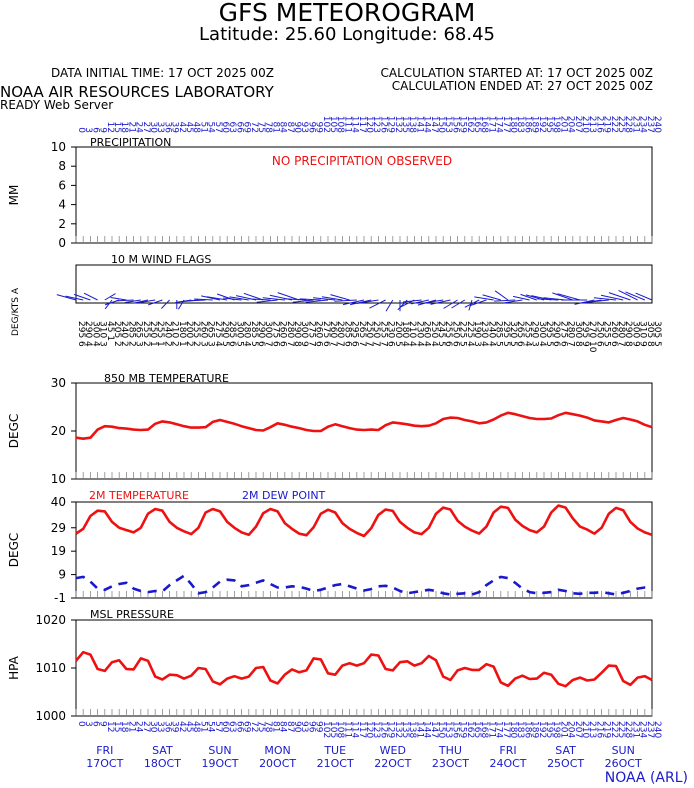  Describe the element at coordinates (614, 124) in the screenshot. I see `top-hour-label: 222` at that location.